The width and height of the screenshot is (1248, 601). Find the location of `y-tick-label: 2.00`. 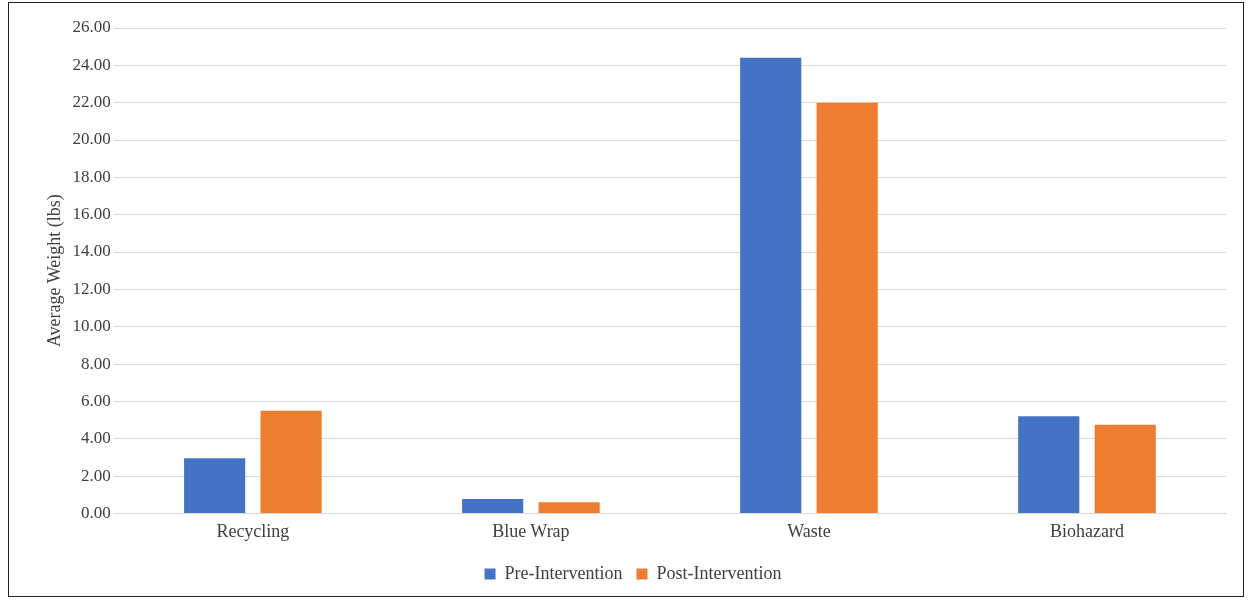

y-tick-label: 2.00 is located at coordinates (96, 475).